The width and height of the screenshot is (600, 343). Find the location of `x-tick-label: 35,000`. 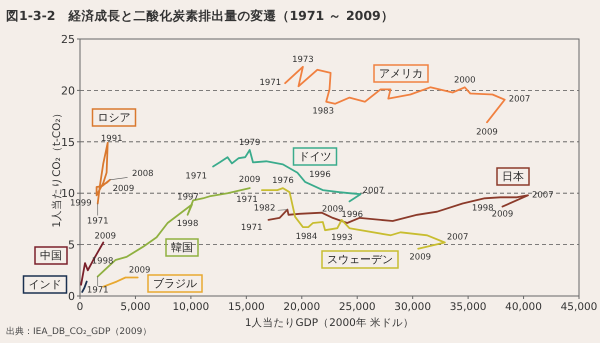

x-tick-label: 35,000 is located at coordinates (468, 307).